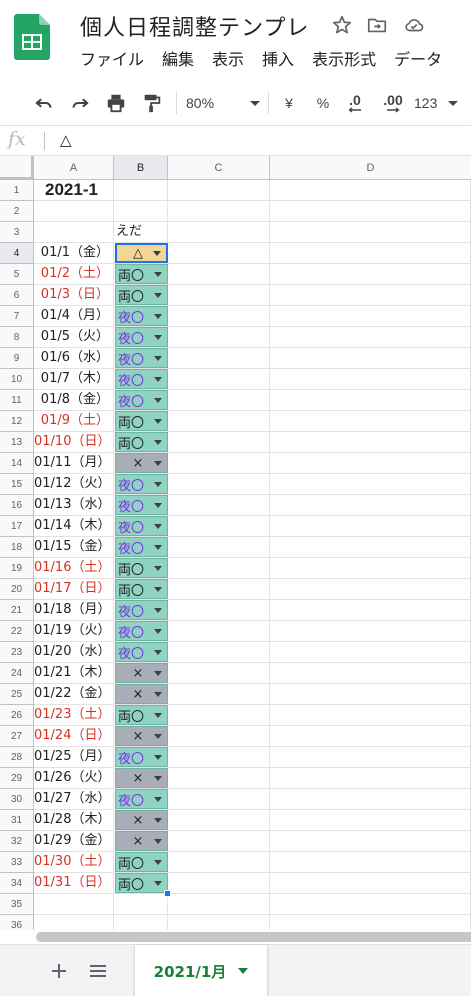 Image resolution: width=471 pixels, height=996 pixels. I want to click on sheet-tab-dropdown-icon, so click(243, 971).